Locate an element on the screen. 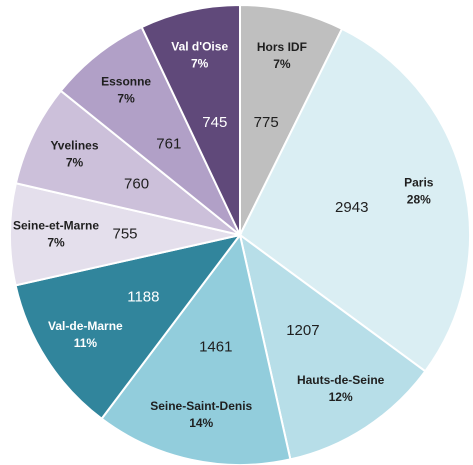  slice-label: Yvelines 7% is located at coordinates (74, 154).